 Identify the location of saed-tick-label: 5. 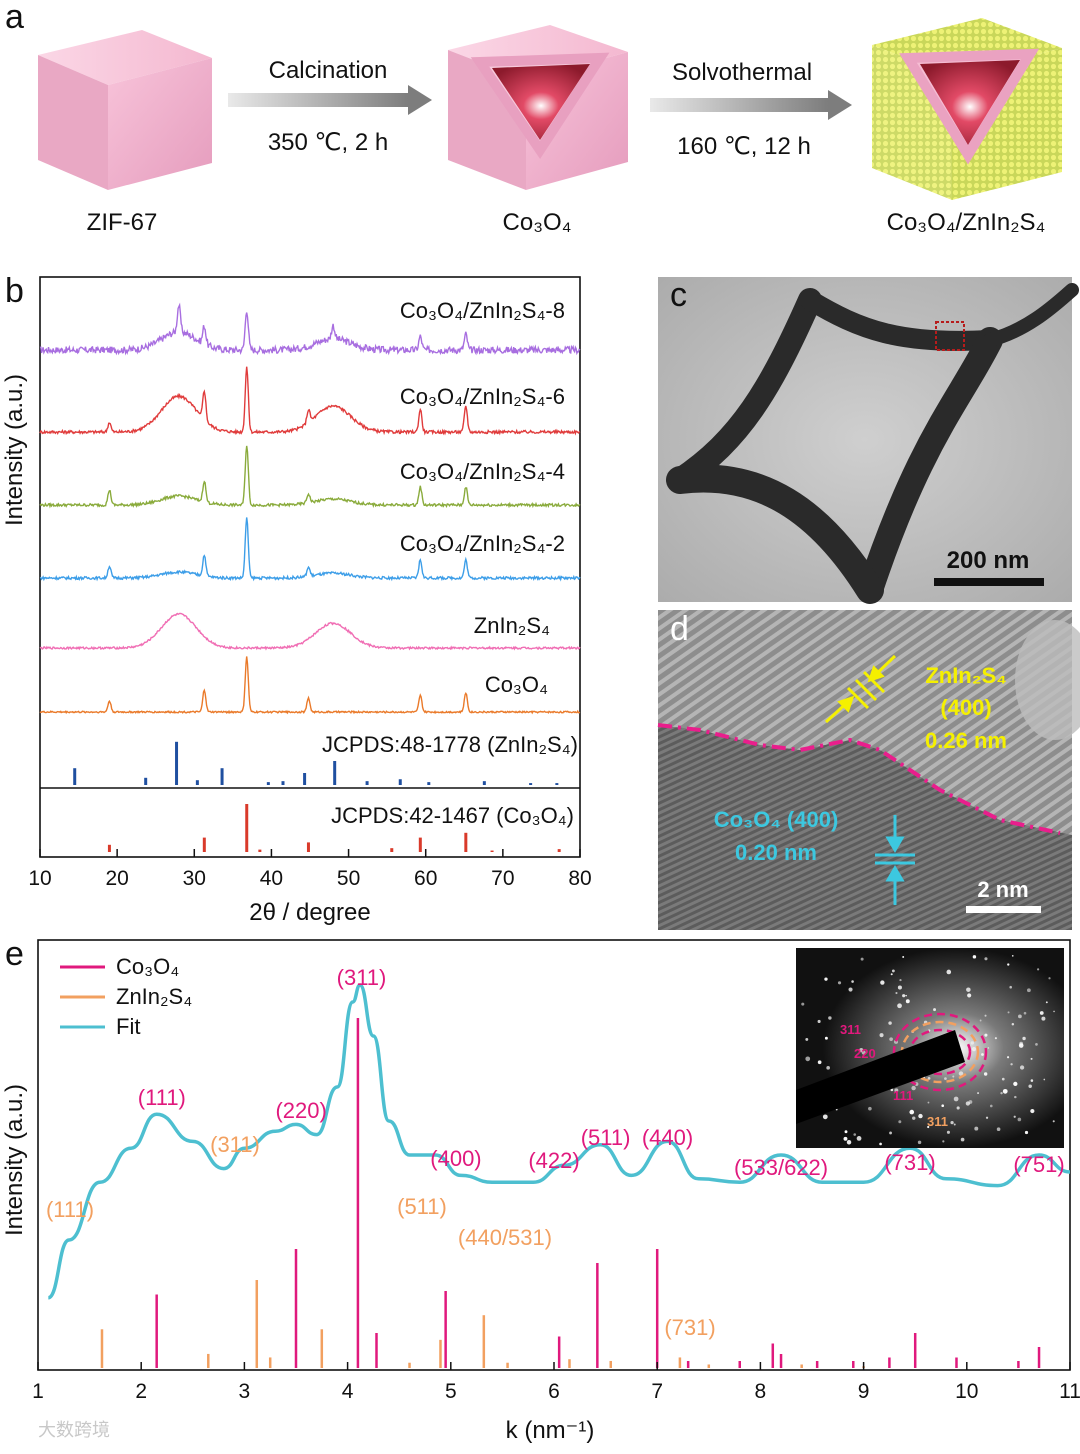
(451, 1391).